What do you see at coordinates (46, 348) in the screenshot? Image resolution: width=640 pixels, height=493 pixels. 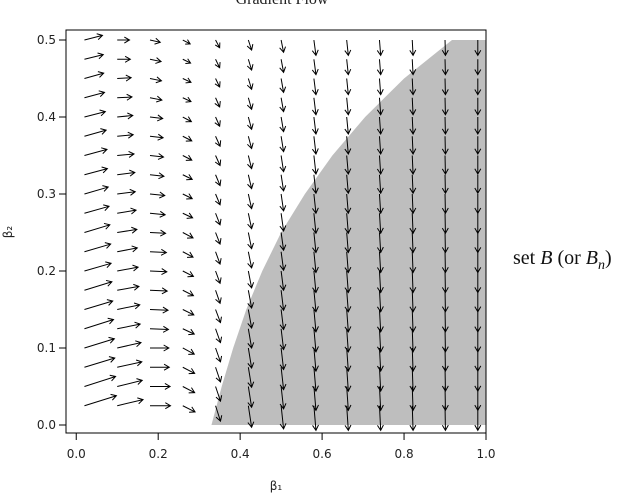 I see `y-tick-label: 0.1` at bounding box center [46, 348].